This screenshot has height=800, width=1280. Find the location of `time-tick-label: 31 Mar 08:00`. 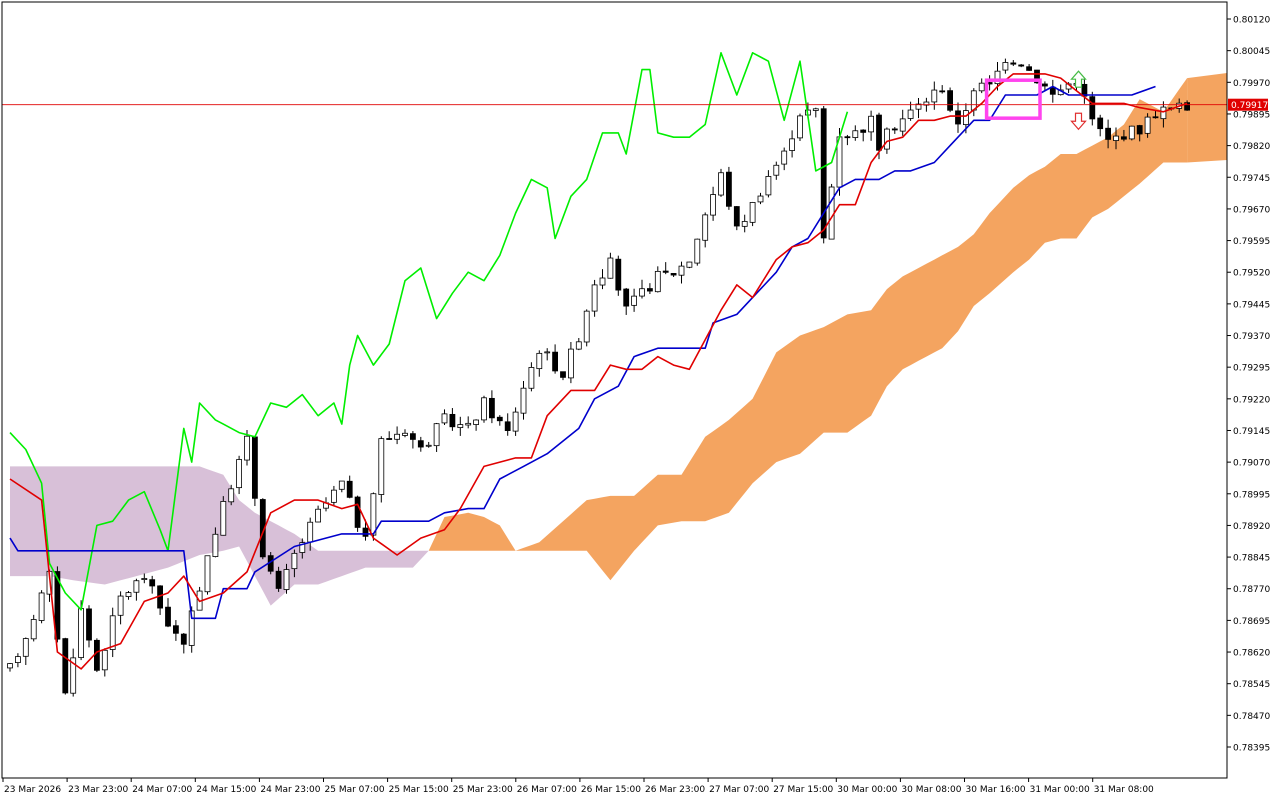

time-tick-label: 31 Mar 08:00 is located at coordinates (1124, 790).